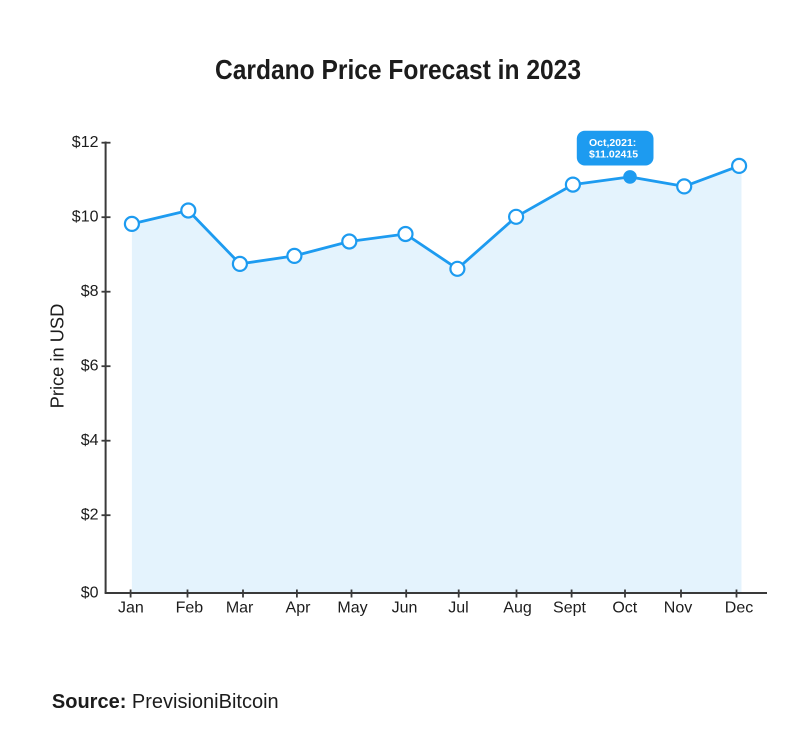 This screenshot has width=800, height=742. I want to click on svg-text: Apr, so click(299, 608).